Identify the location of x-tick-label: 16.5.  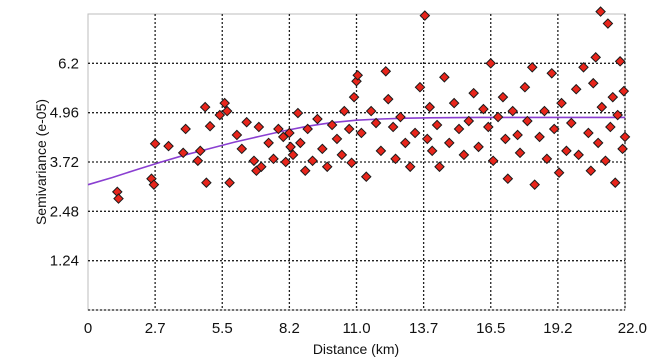
(490, 328).